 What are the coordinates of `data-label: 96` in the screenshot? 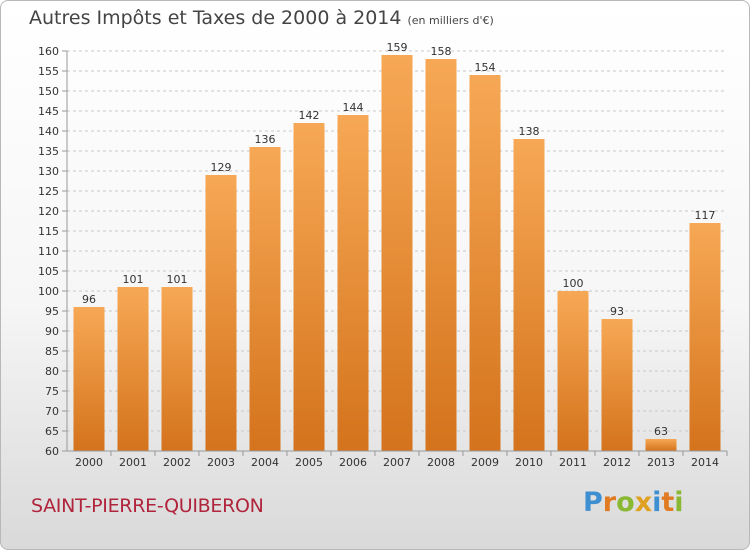 It's located at (89, 299).